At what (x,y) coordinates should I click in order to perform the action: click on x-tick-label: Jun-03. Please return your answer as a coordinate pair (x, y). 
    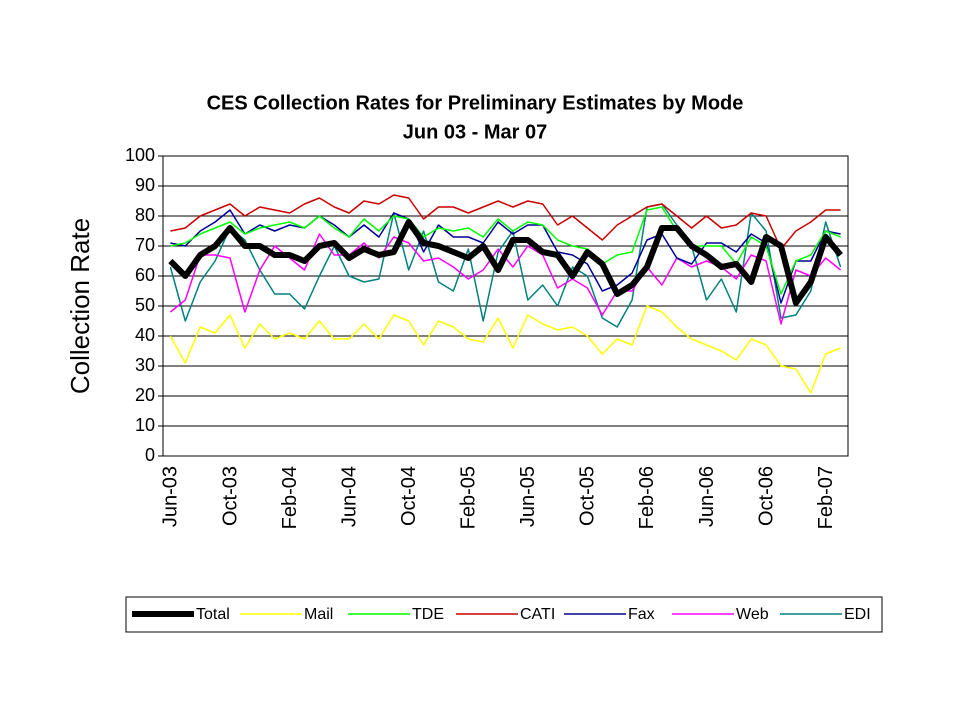
    Looking at the image, I should click on (171, 496).